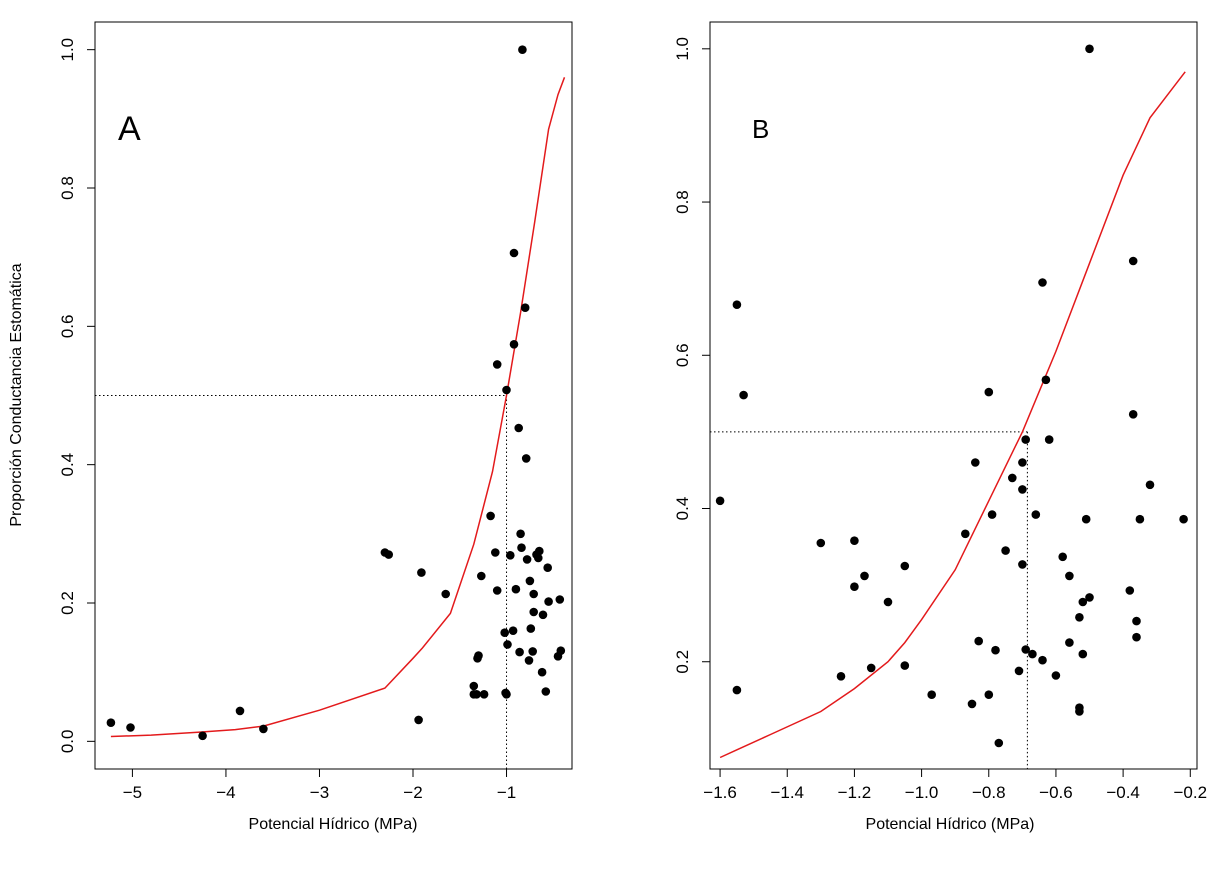 The width and height of the screenshot is (1220, 878). I want to click on x-tick-label: −2, so click(412, 792).